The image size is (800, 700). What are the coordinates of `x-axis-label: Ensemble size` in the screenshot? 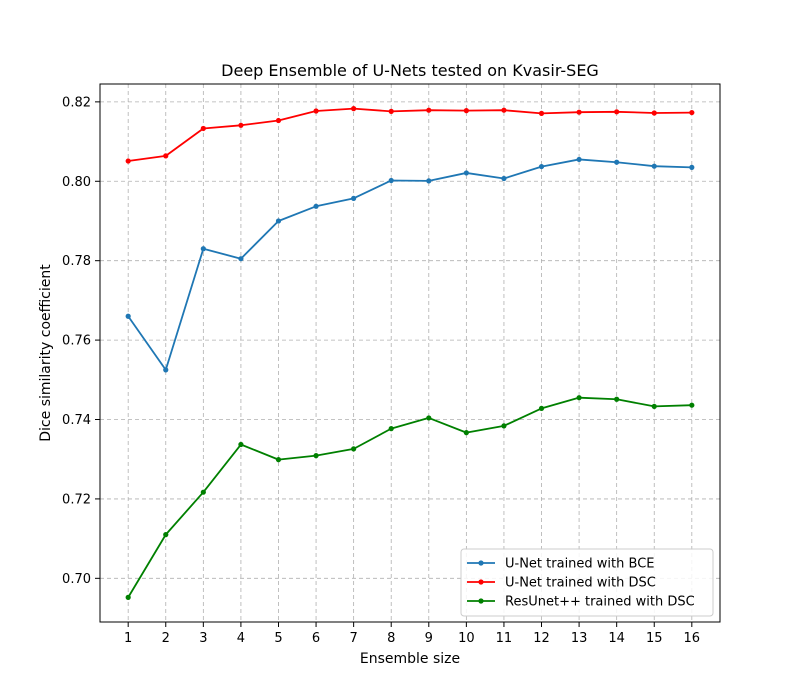 It's located at (410, 659).